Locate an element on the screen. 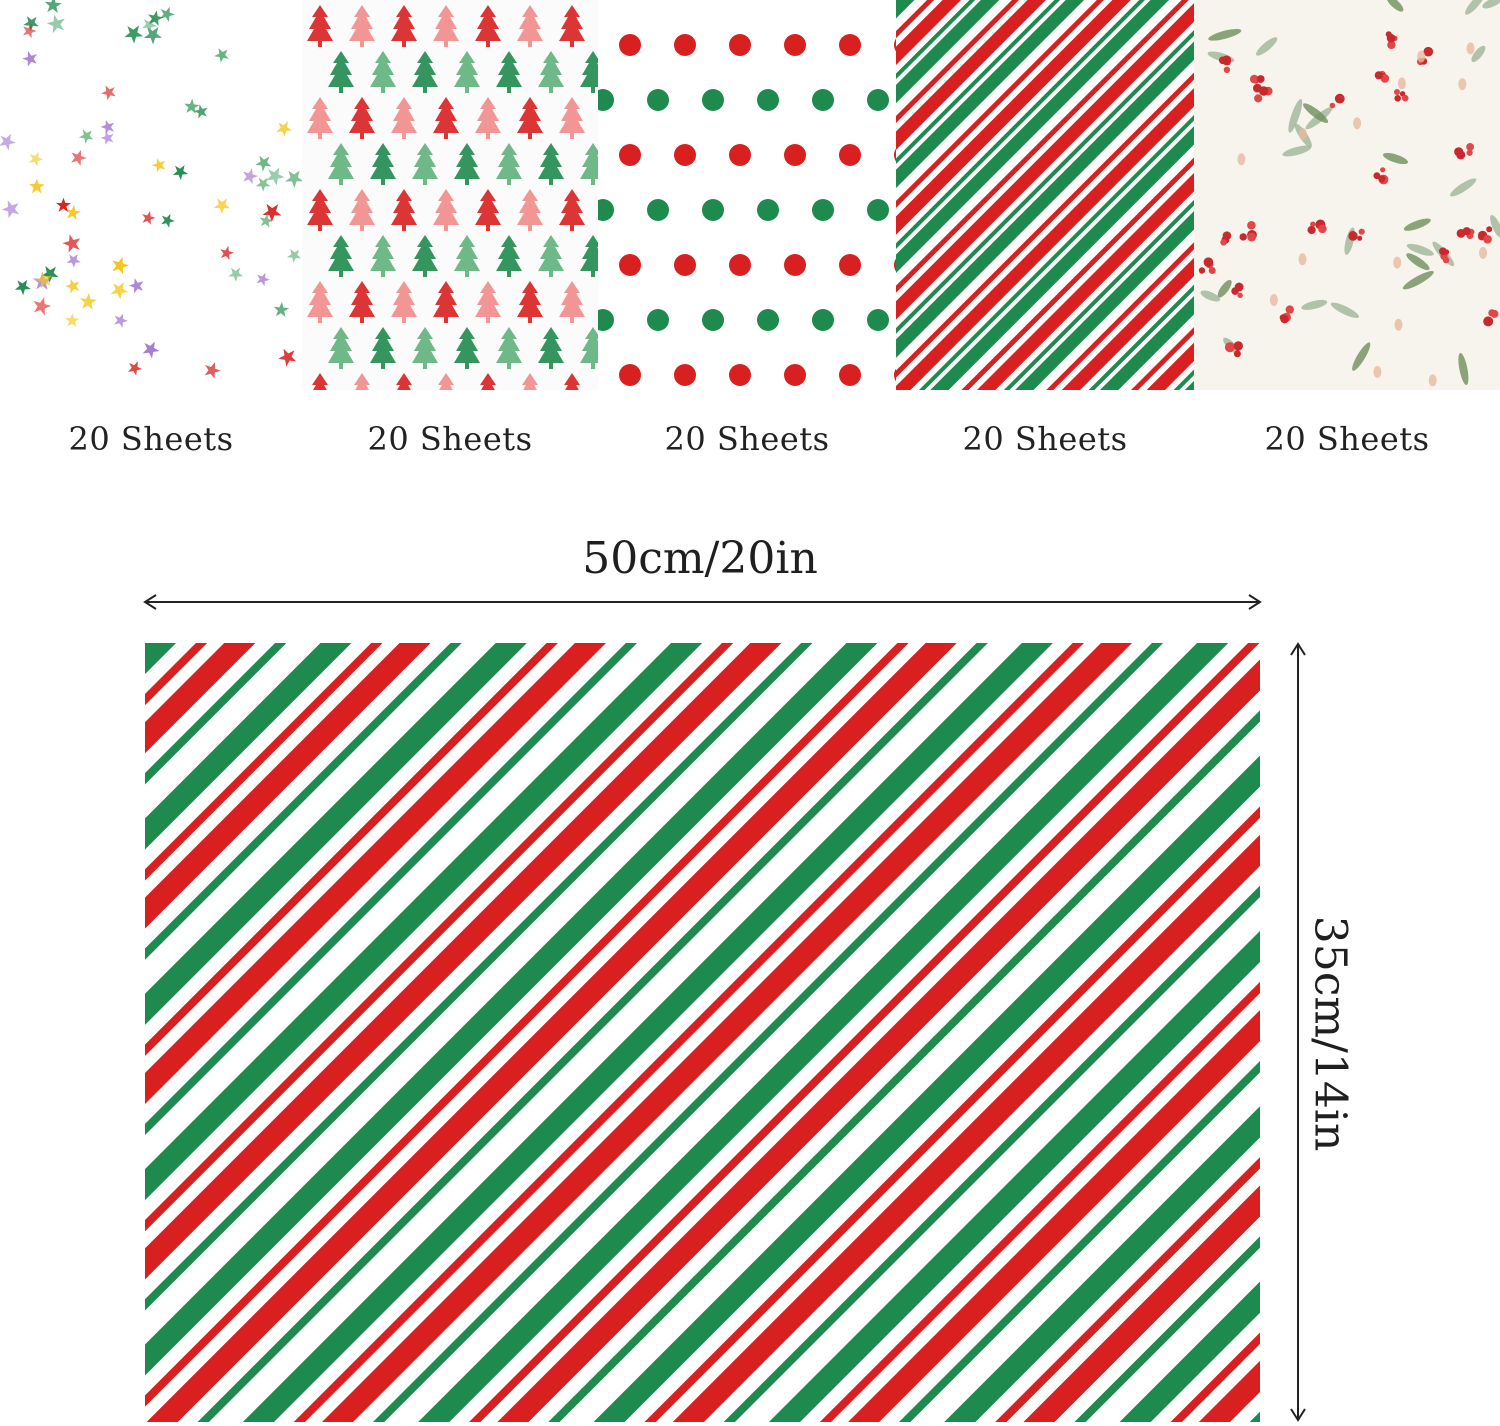  dots-pattern-swatch is located at coordinates (747, 195).